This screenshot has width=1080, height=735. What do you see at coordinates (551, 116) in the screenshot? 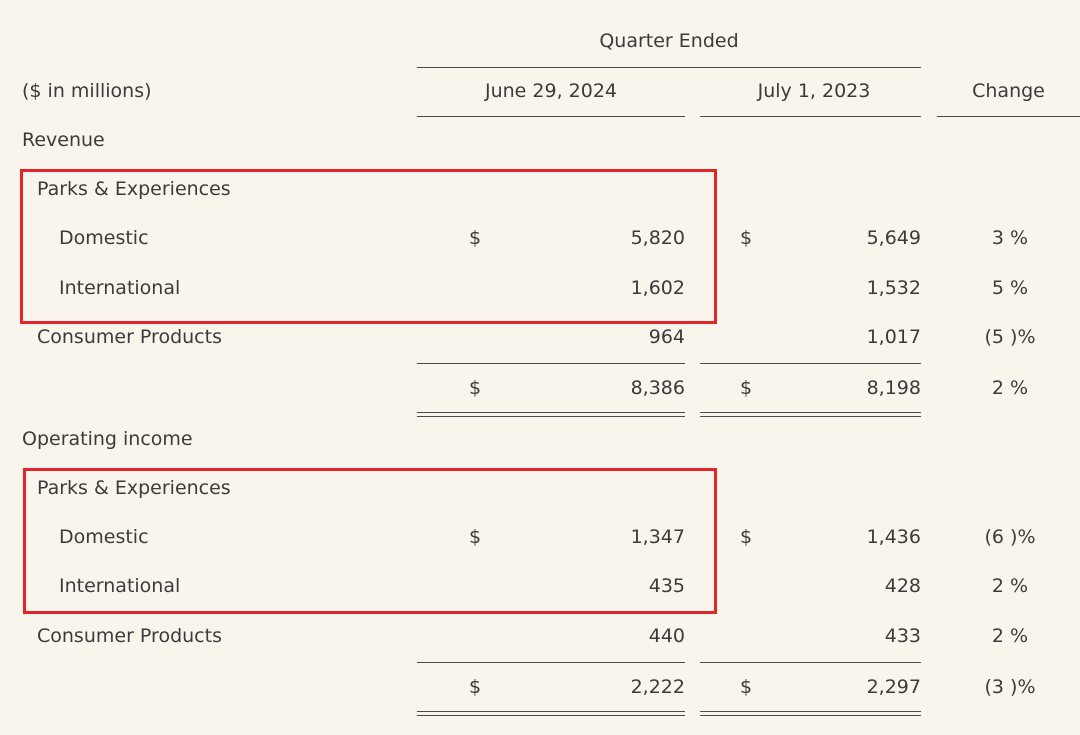
I see `header-rule-current` at bounding box center [551, 116].